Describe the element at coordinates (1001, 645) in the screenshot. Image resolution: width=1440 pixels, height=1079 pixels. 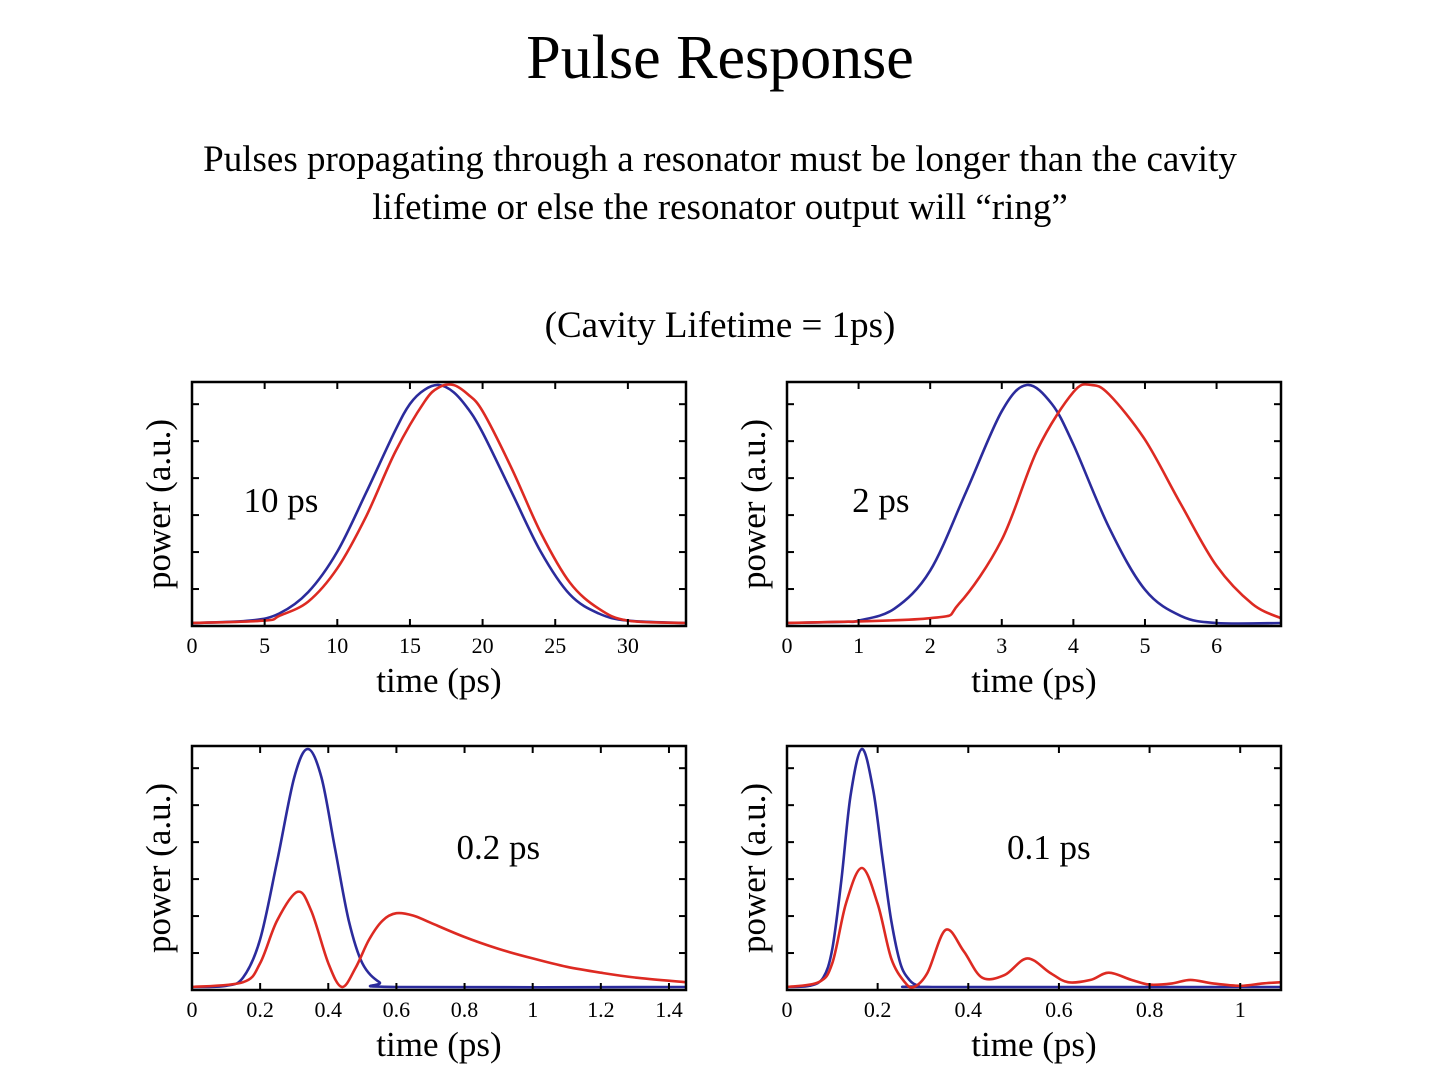
I see `x-tick-label: 3` at that location.